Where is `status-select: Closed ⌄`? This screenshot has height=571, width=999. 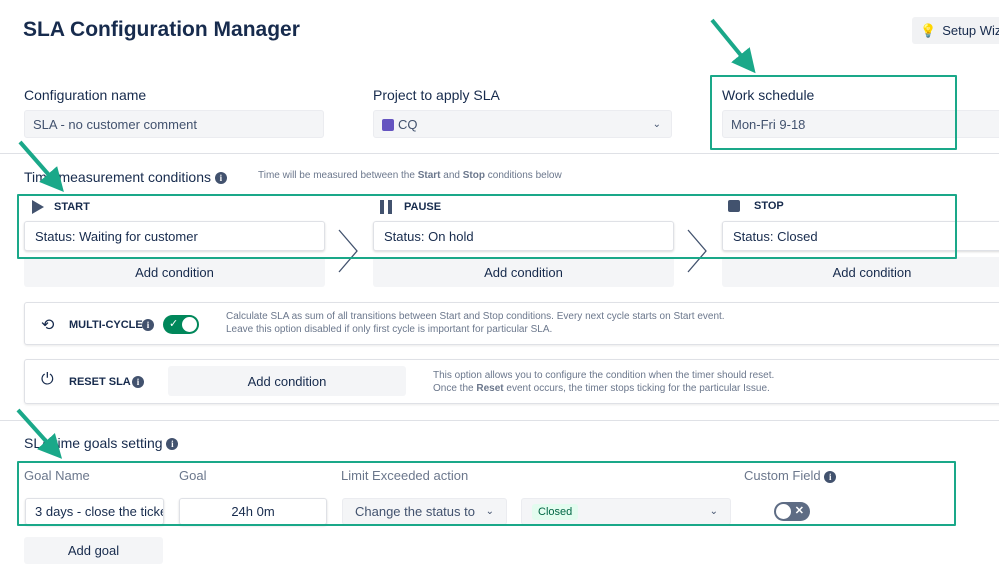
status-select: Closed ⌄ is located at coordinates (626, 511).